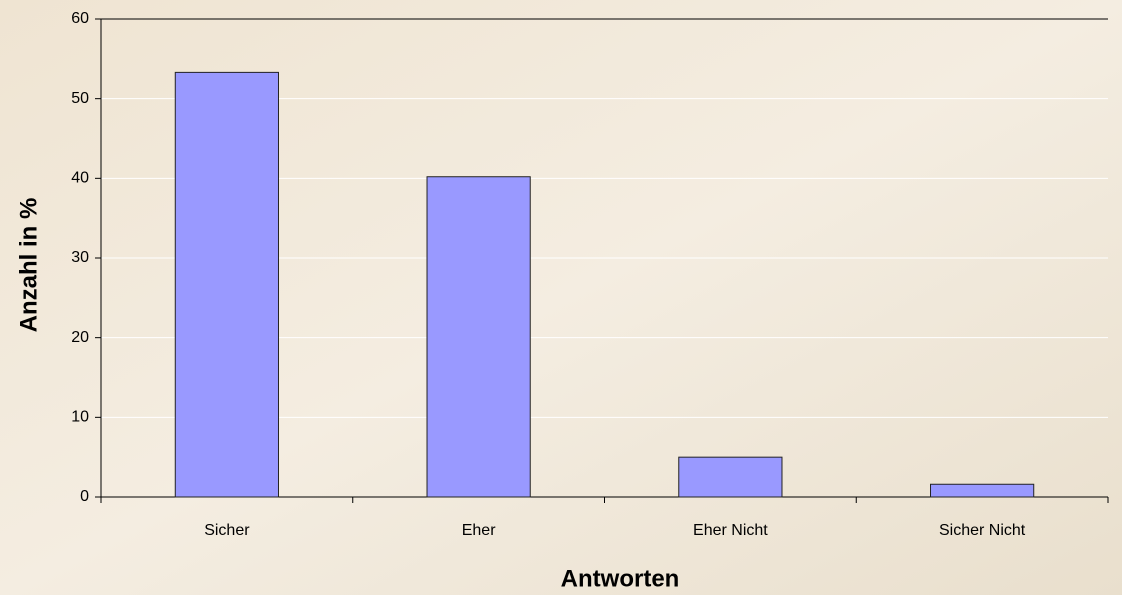 The image size is (1122, 600). I want to click on x-tick-label: Sicher, so click(227, 530).